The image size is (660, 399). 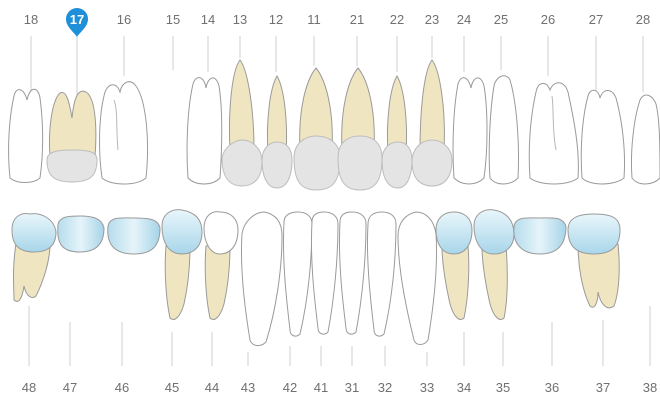 I want to click on upper-number-18: 18, so click(x=31, y=19).